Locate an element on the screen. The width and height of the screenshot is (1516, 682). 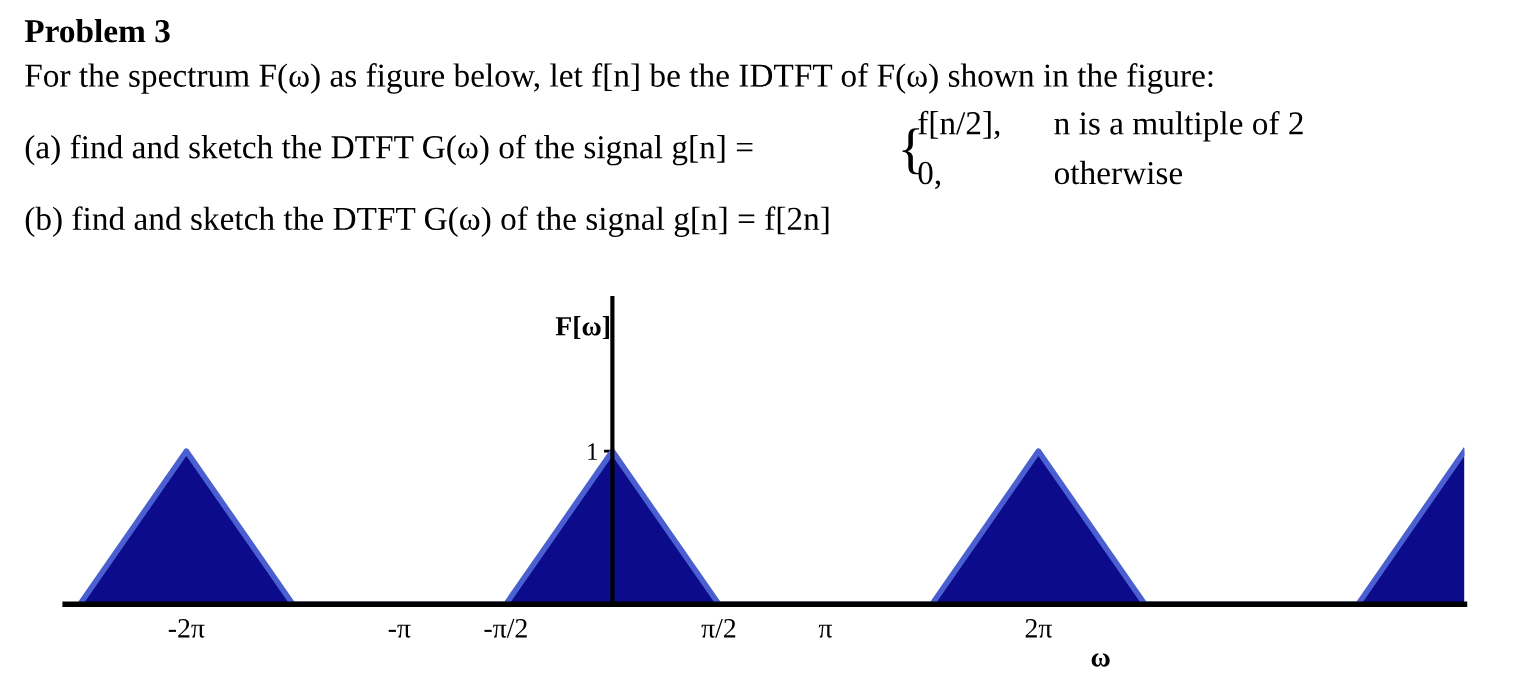
x-tick-label: -π/2 is located at coordinates (505, 628).